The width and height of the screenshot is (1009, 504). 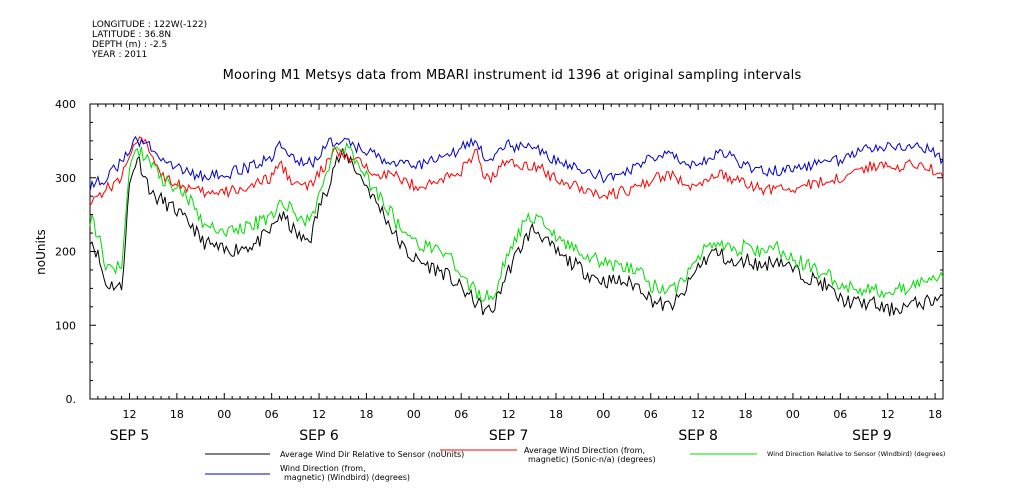 I want to click on depth-label: DEPTH (m) : -2.5, so click(x=130, y=45).